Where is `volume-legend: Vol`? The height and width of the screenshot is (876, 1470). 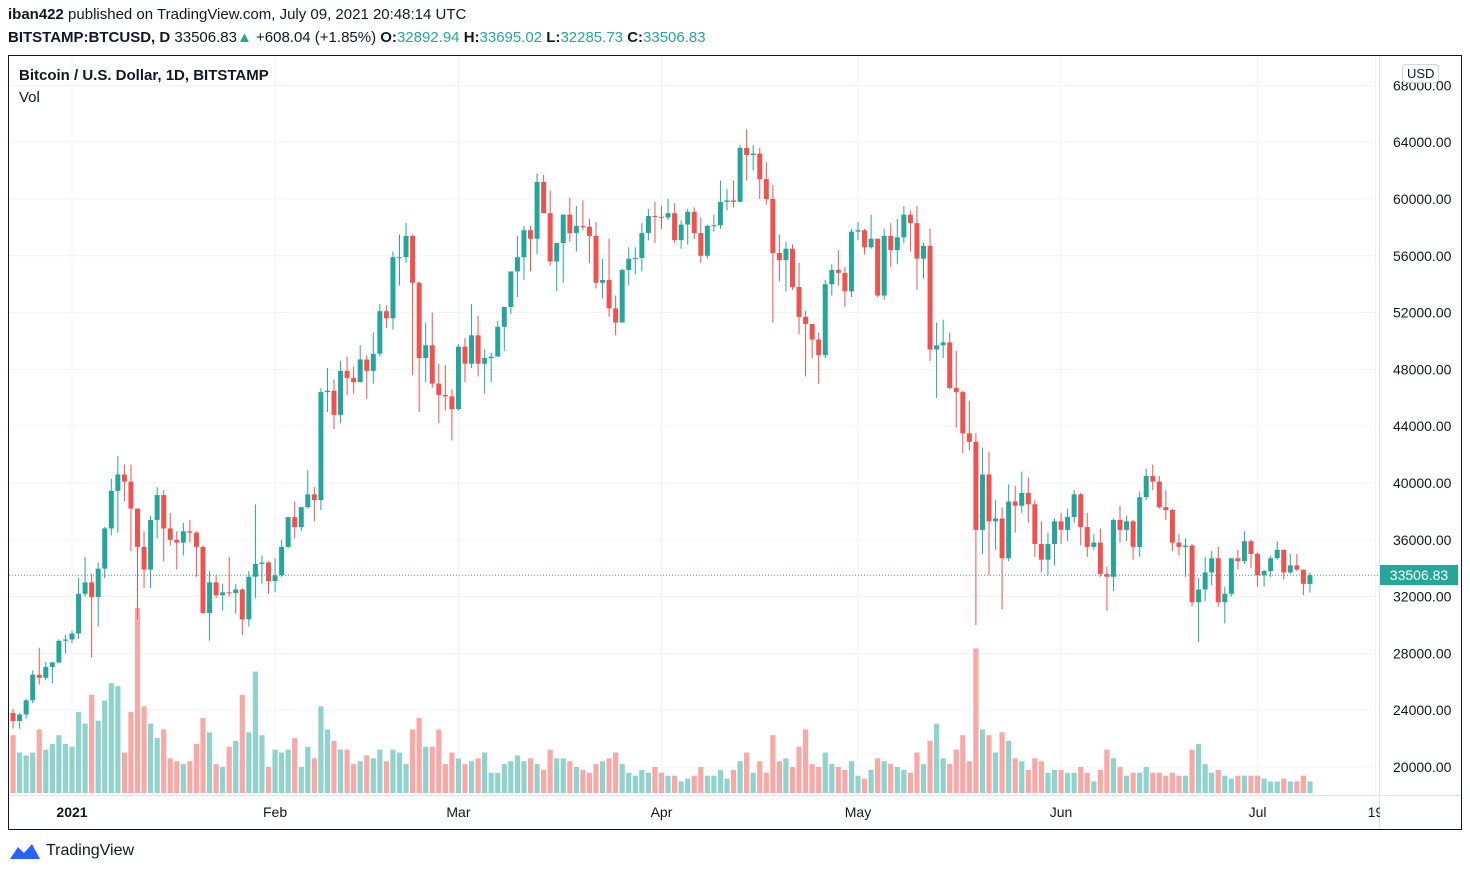 volume-legend: Vol is located at coordinates (29, 97).